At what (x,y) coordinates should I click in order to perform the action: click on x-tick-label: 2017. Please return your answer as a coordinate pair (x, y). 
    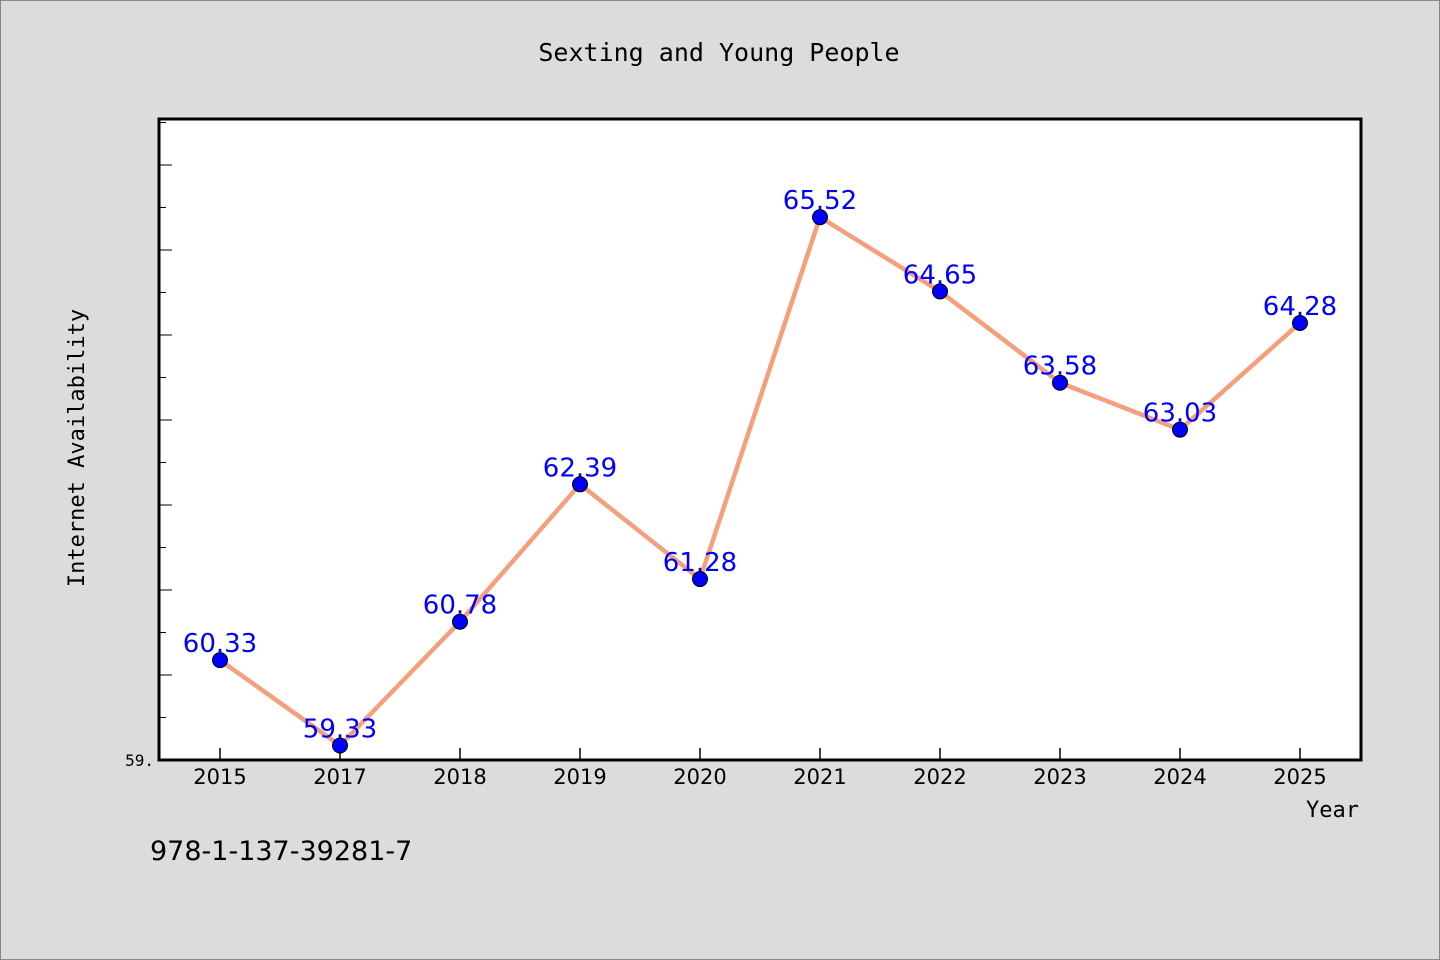
    Looking at the image, I should click on (339, 777).